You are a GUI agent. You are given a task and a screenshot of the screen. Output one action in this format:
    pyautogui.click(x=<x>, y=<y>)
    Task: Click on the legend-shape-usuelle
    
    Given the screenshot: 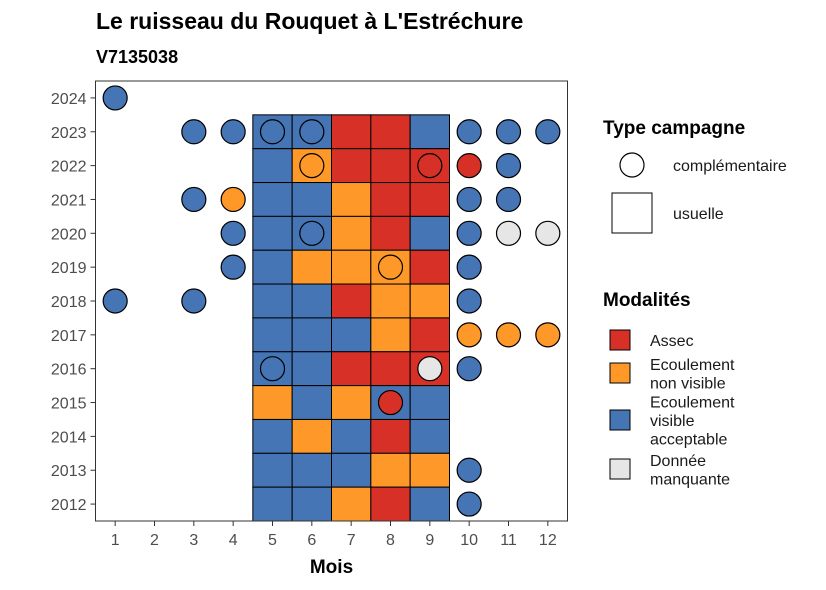 What is the action you would take?
    pyautogui.click(x=632, y=213)
    